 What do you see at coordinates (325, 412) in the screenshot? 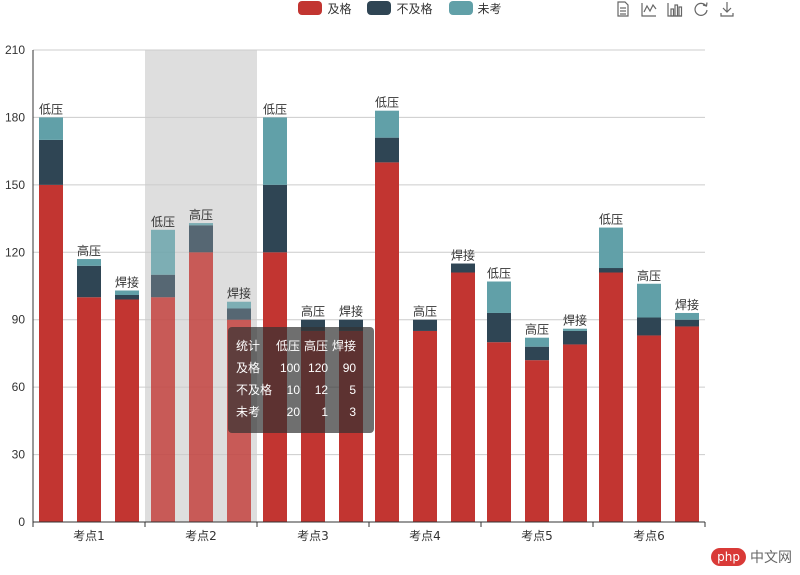
I see `tooltip-cell: 1` at bounding box center [325, 412].